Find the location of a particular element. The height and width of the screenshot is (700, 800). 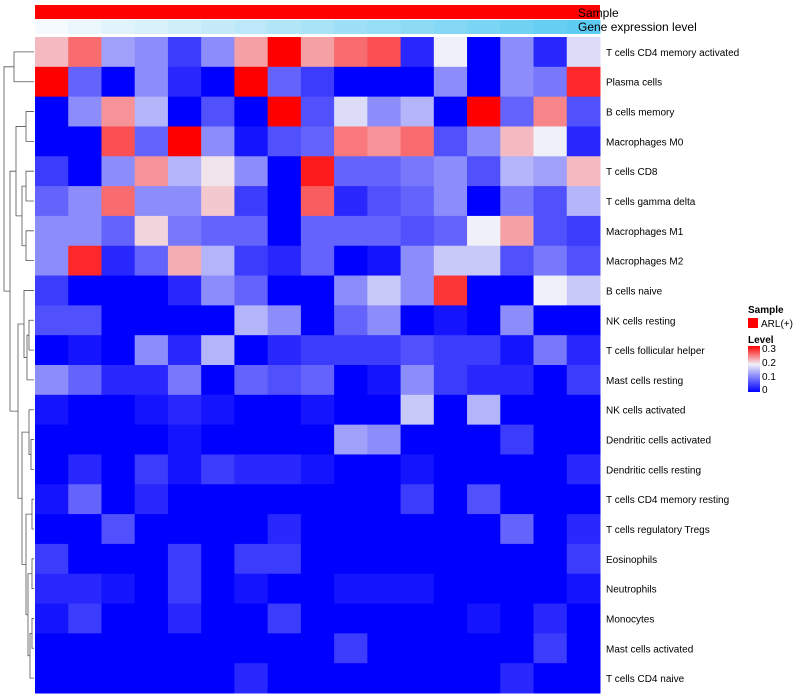

row-label: T cells regulatory Tregs is located at coordinates (658, 530).